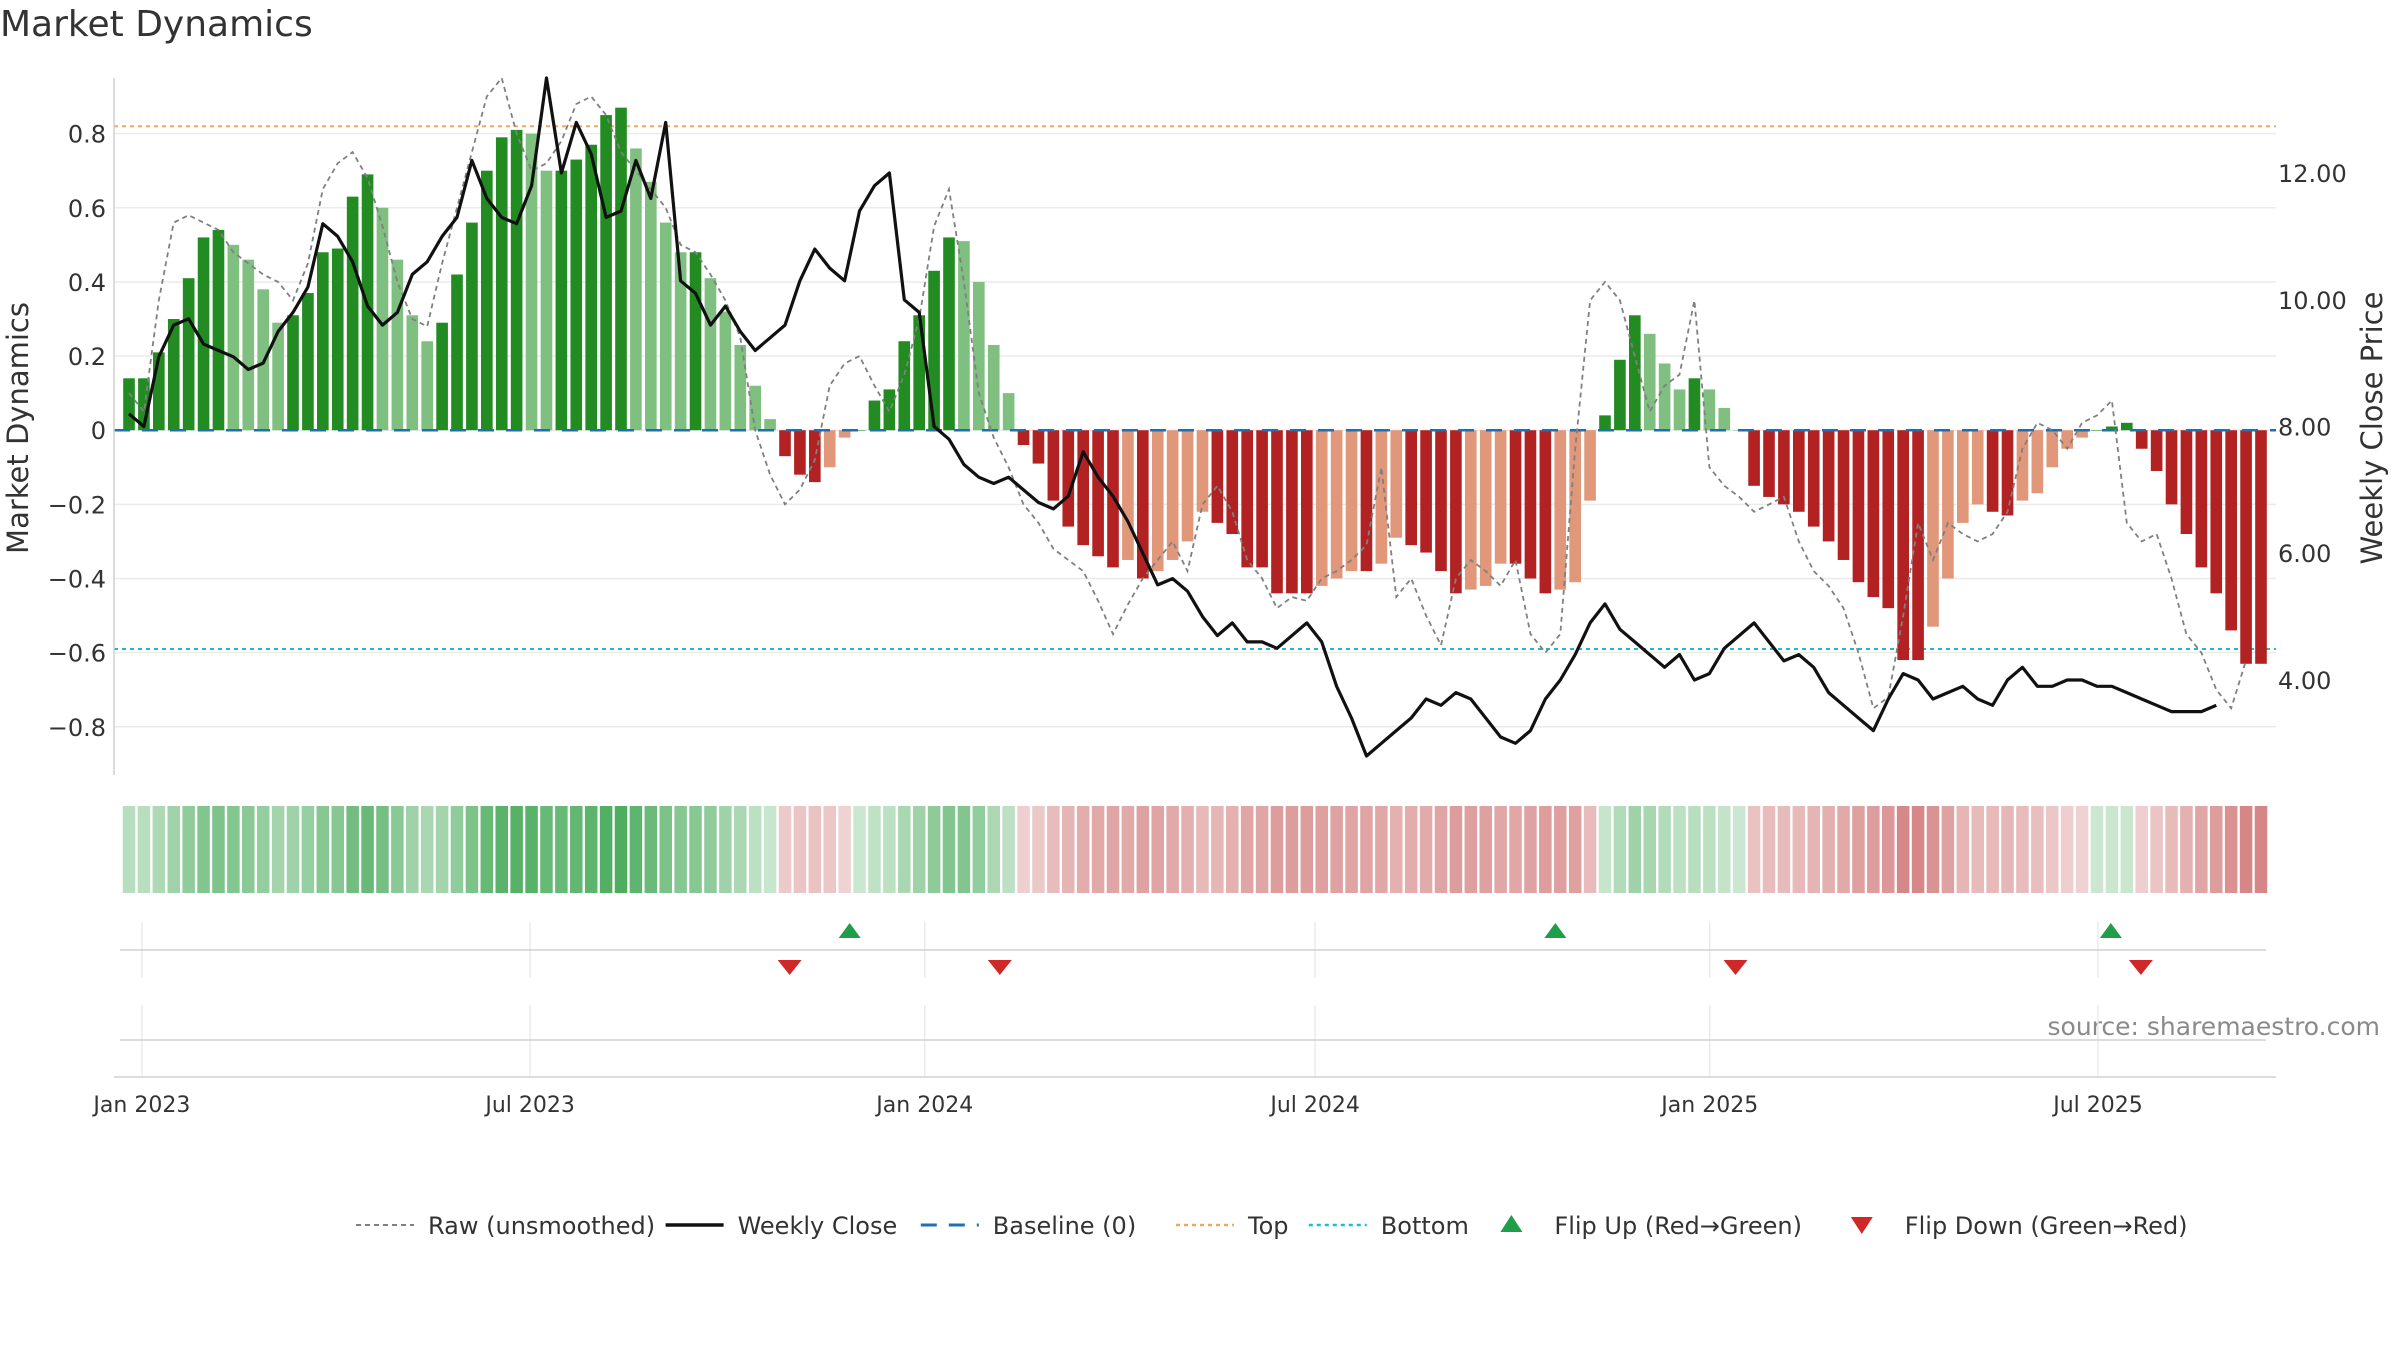  Describe the element at coordinates (2097, 1105) in the screenshot. I see `x-tick-label: Jul 2025` at that location.